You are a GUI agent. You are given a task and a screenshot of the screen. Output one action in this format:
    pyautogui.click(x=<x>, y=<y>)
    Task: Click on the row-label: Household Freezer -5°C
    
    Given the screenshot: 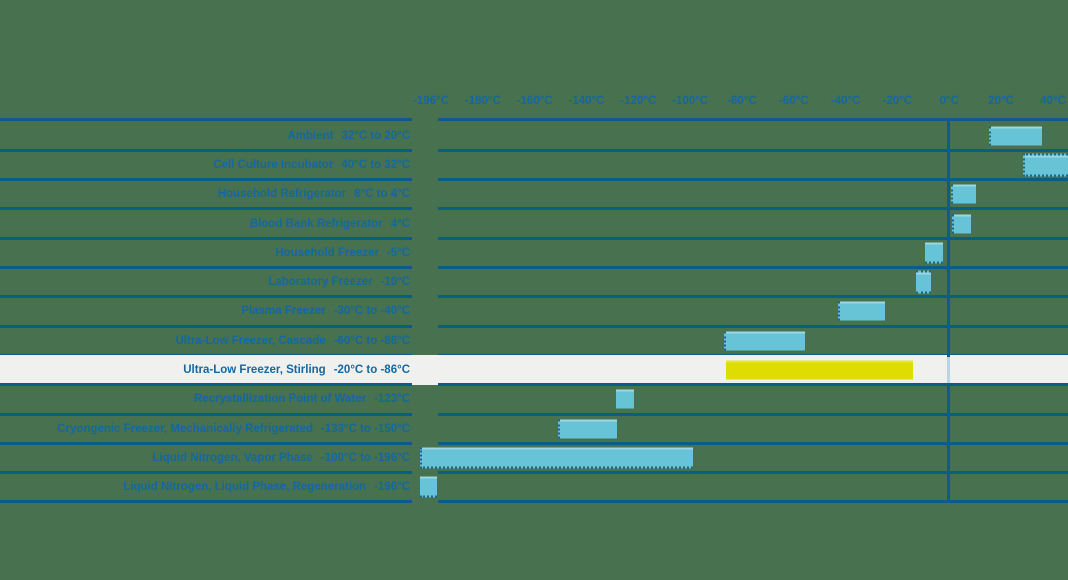 What is the action you would take?
    pyautogui.click(x=205, y=252)
    